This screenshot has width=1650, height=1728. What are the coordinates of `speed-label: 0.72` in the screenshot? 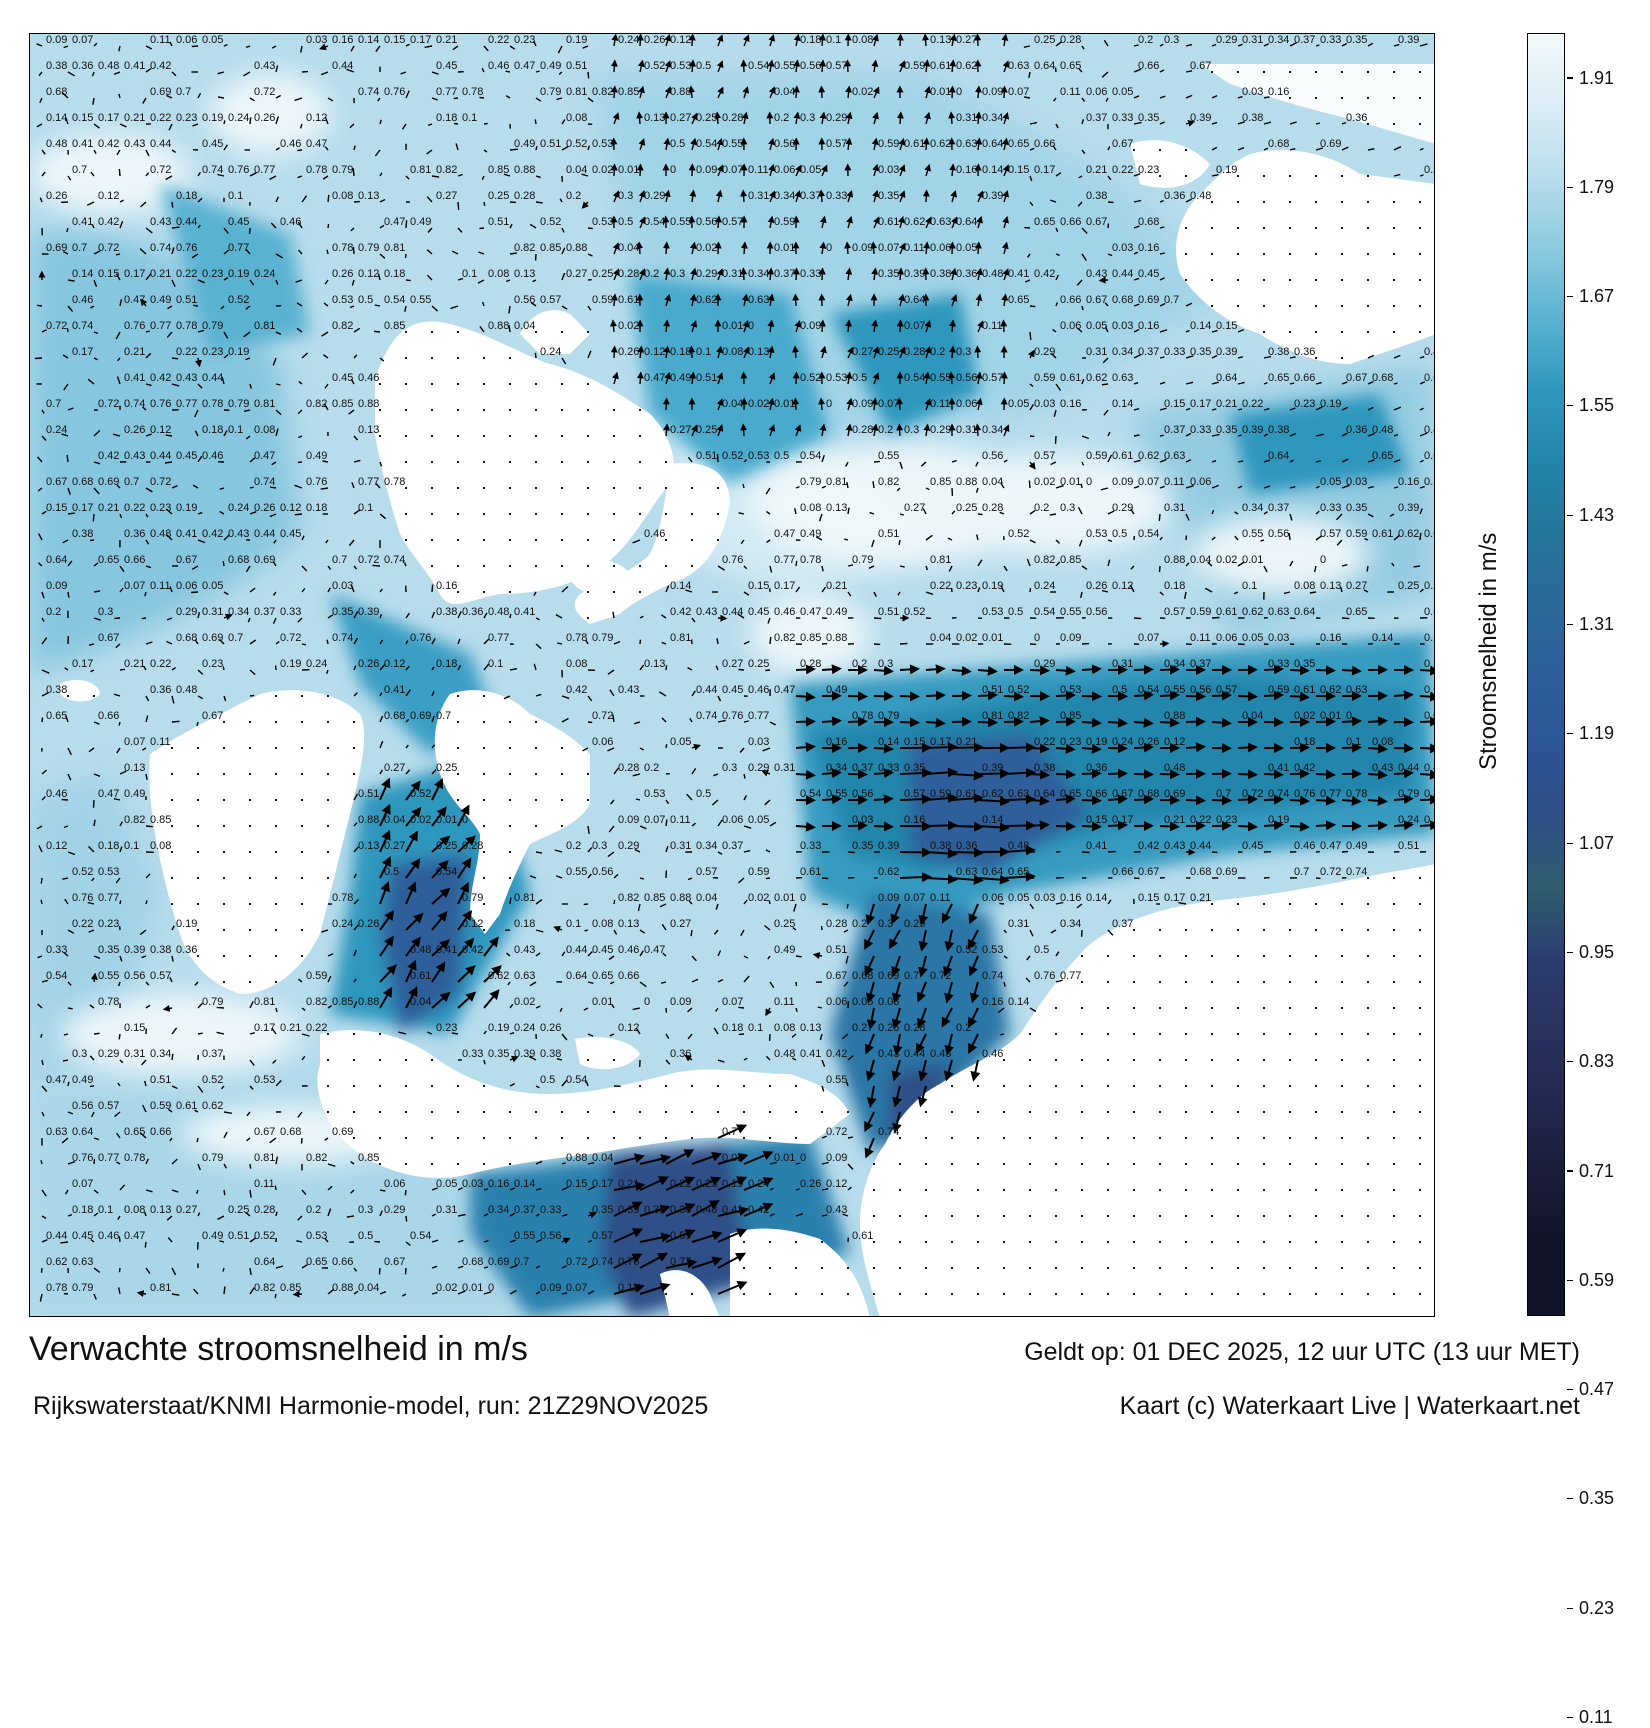 It's located at (290, 638).